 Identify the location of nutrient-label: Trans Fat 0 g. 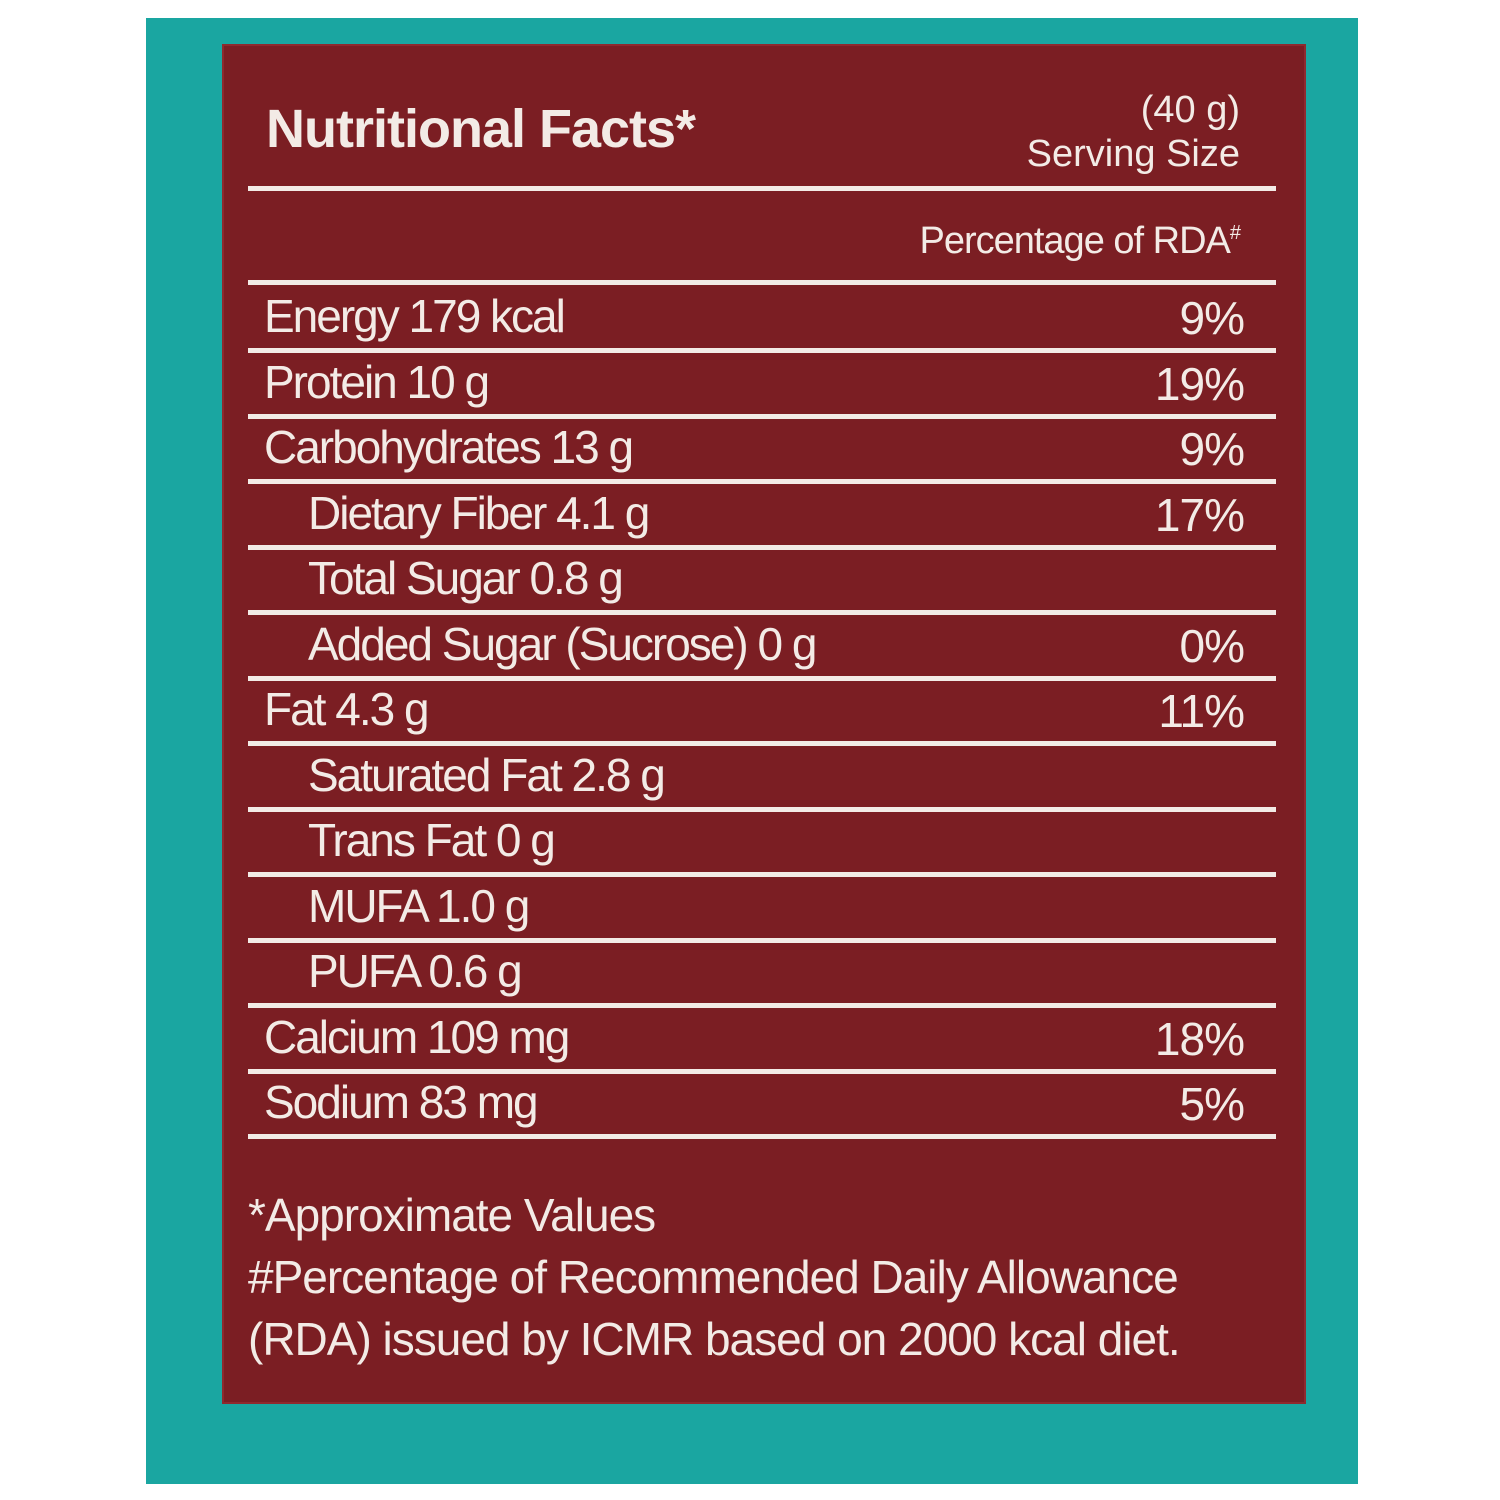
(432, 840).